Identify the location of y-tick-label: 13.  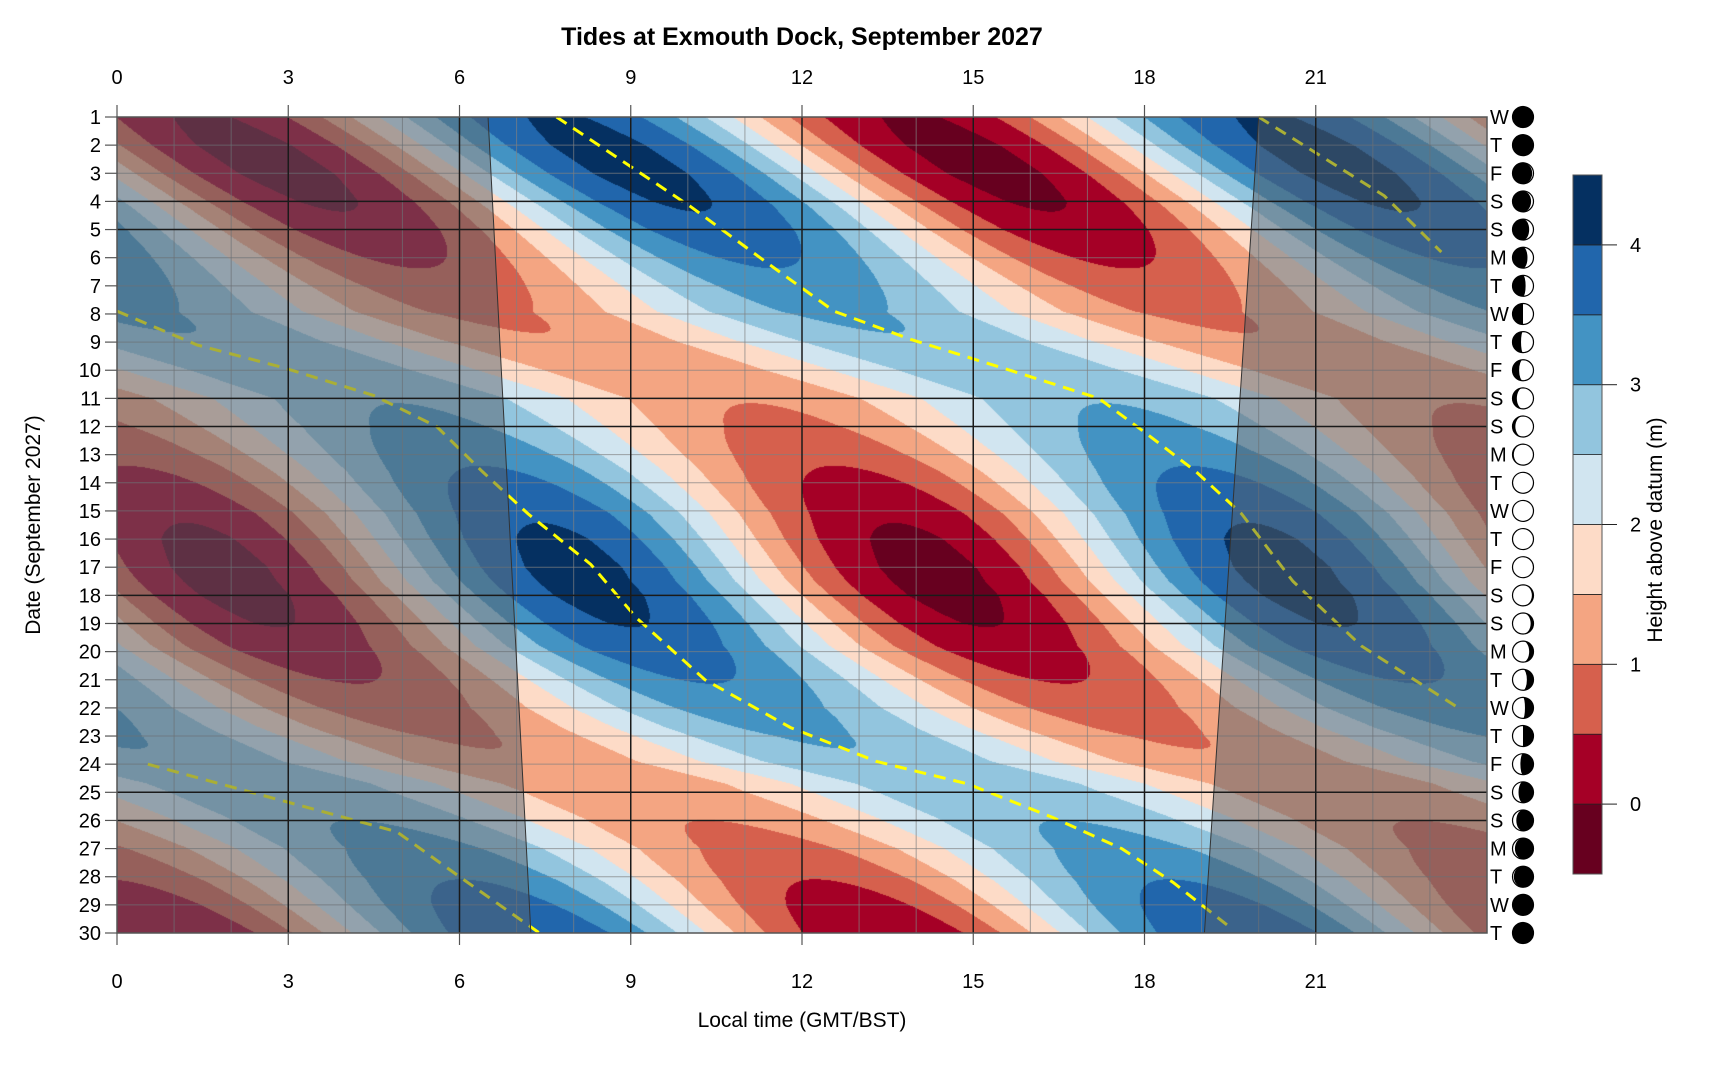
(90, 456).